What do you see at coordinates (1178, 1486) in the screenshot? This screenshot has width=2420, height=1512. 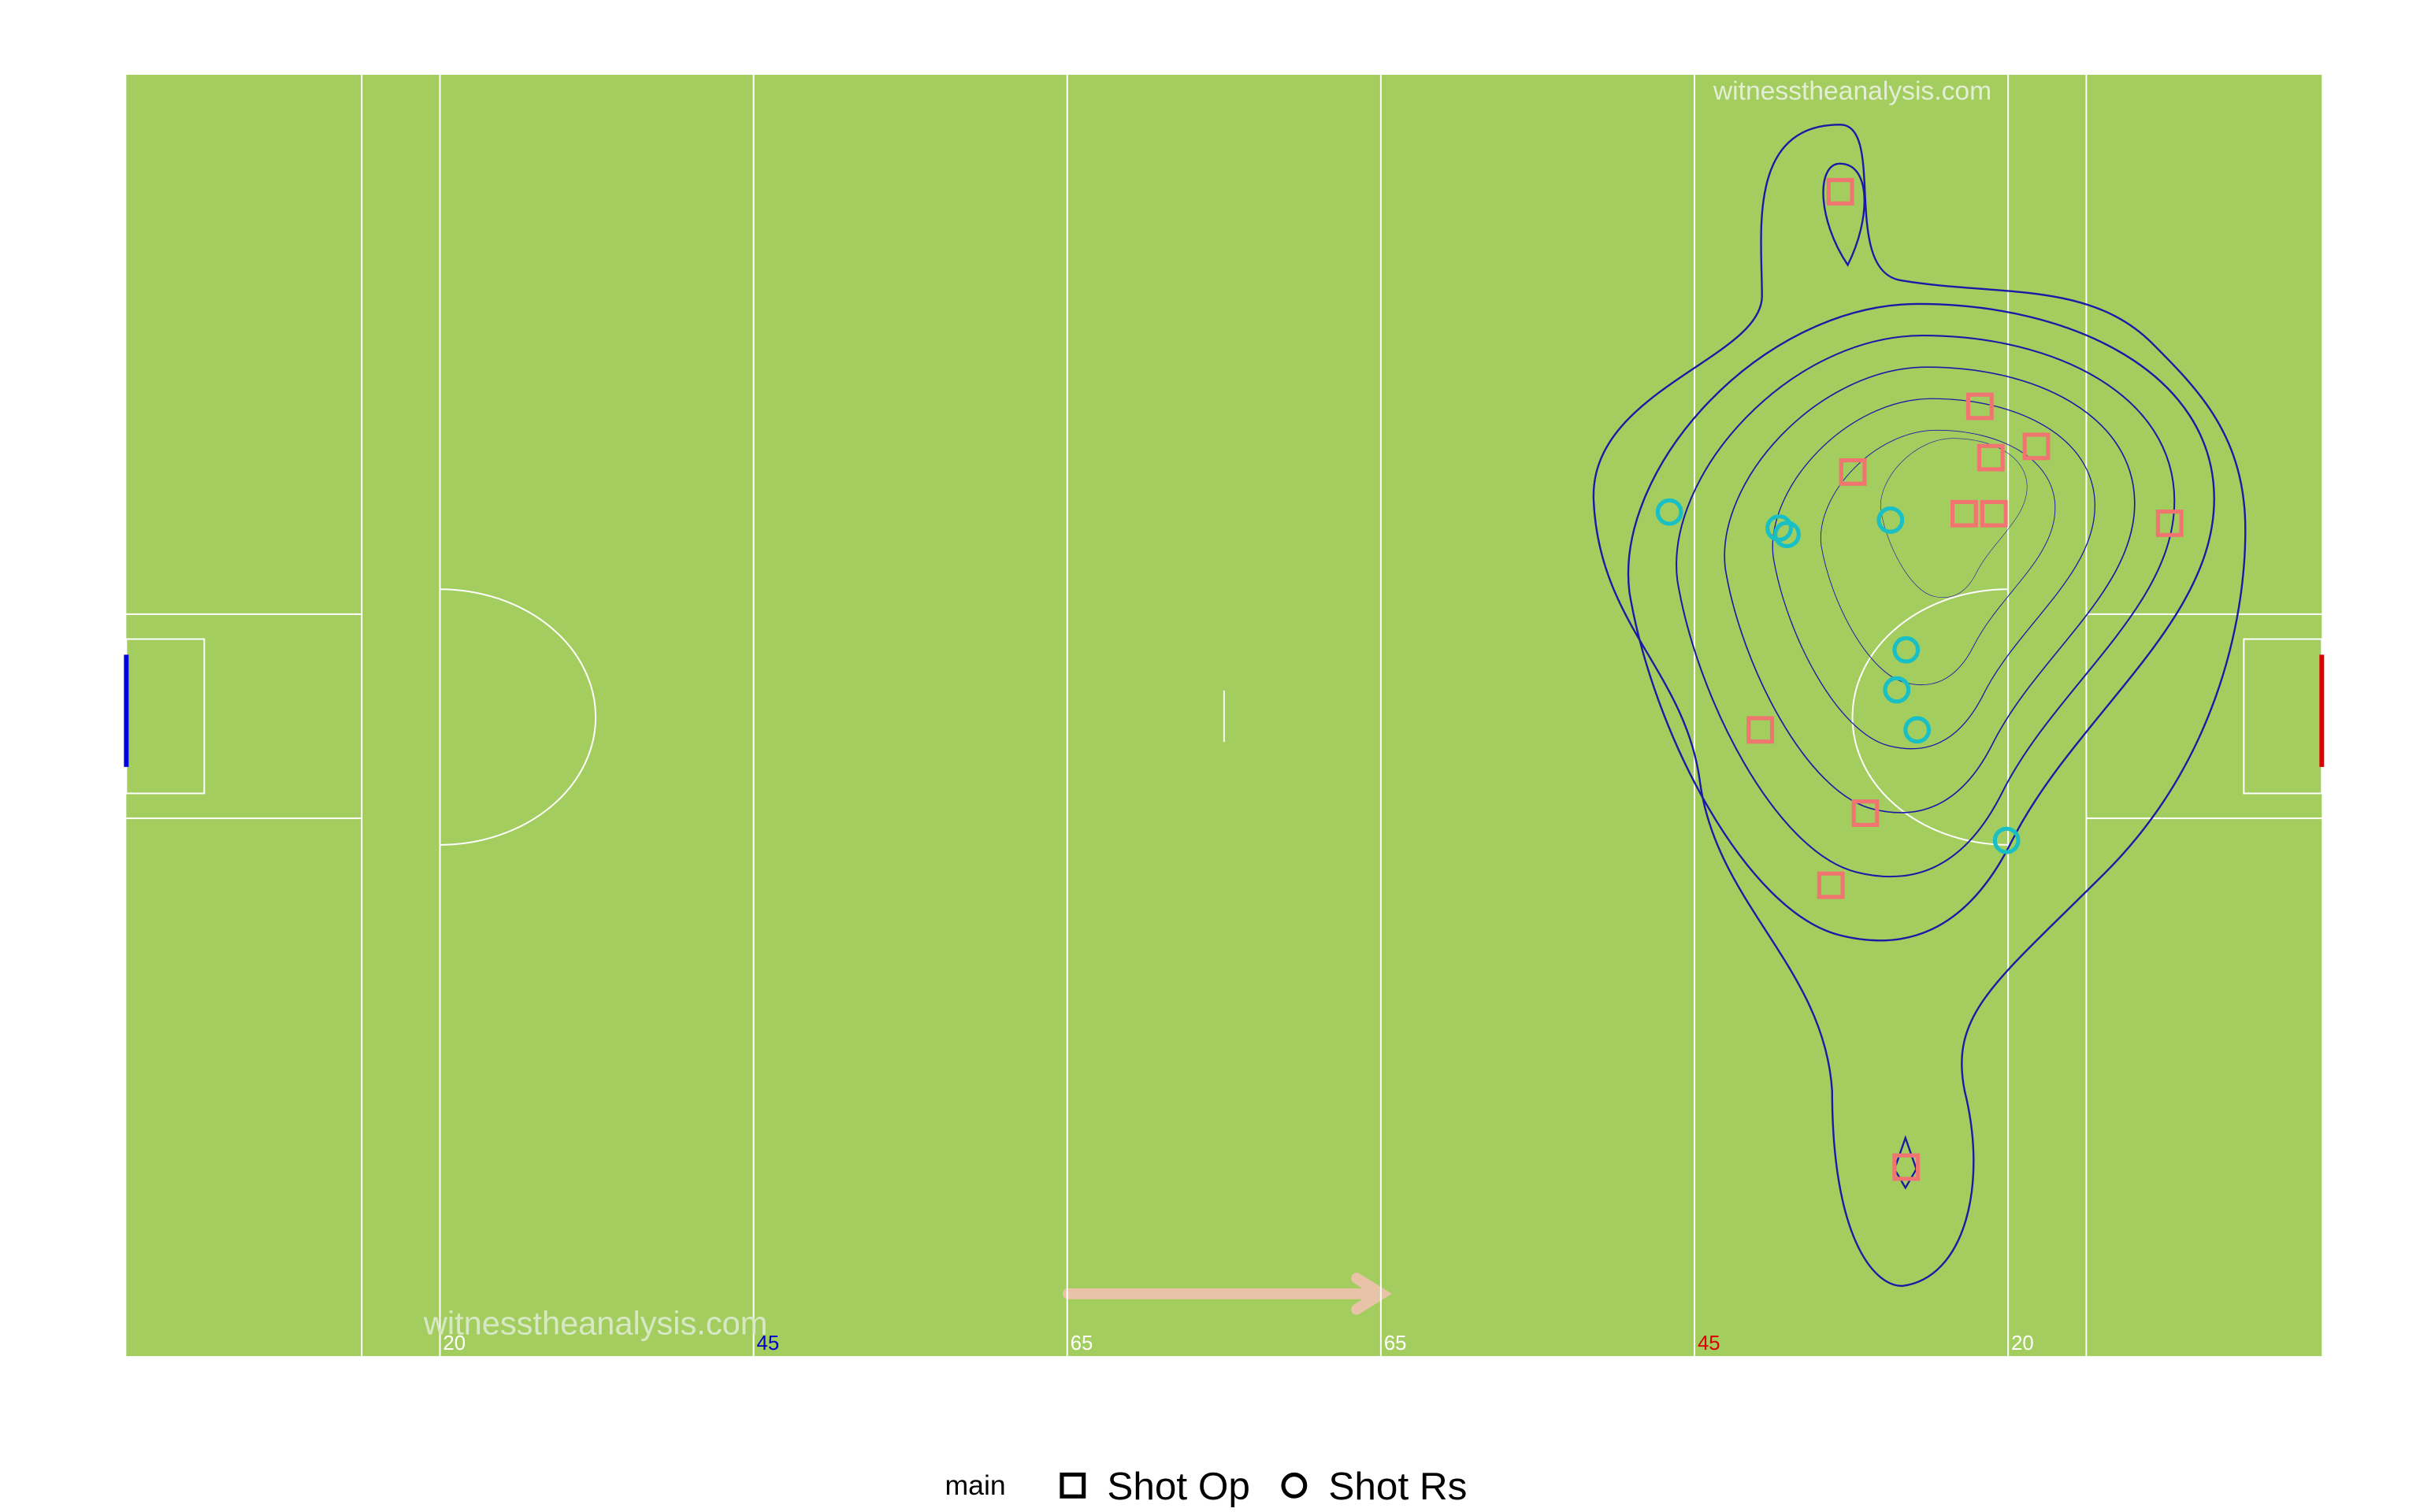 I see `legend-label: Shot Op` at bounding box center [1178, 1486].